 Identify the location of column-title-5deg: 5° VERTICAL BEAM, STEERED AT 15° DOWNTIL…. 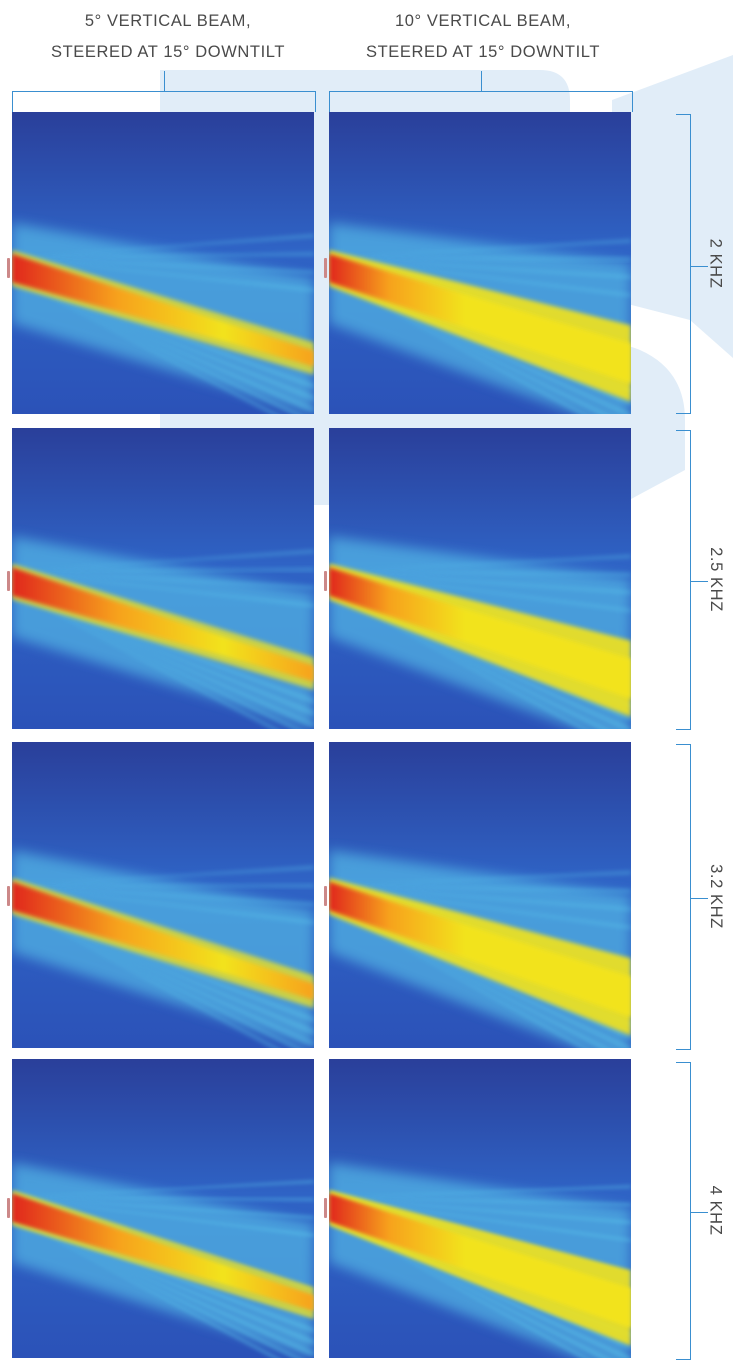
(168, 36).